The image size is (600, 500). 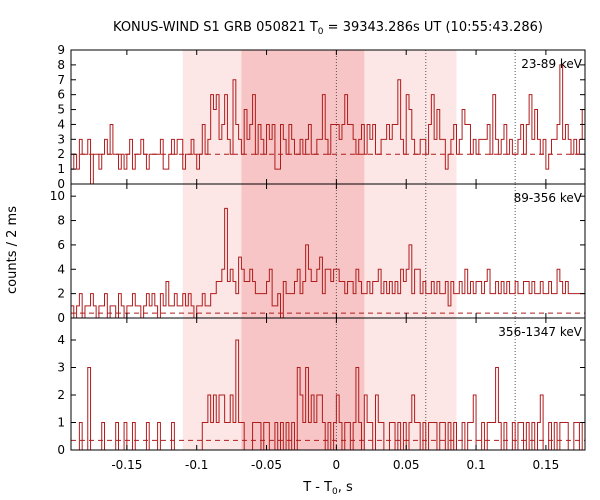 I want to click on xlabel-prefix: T - T, so click(x=317, y=487).